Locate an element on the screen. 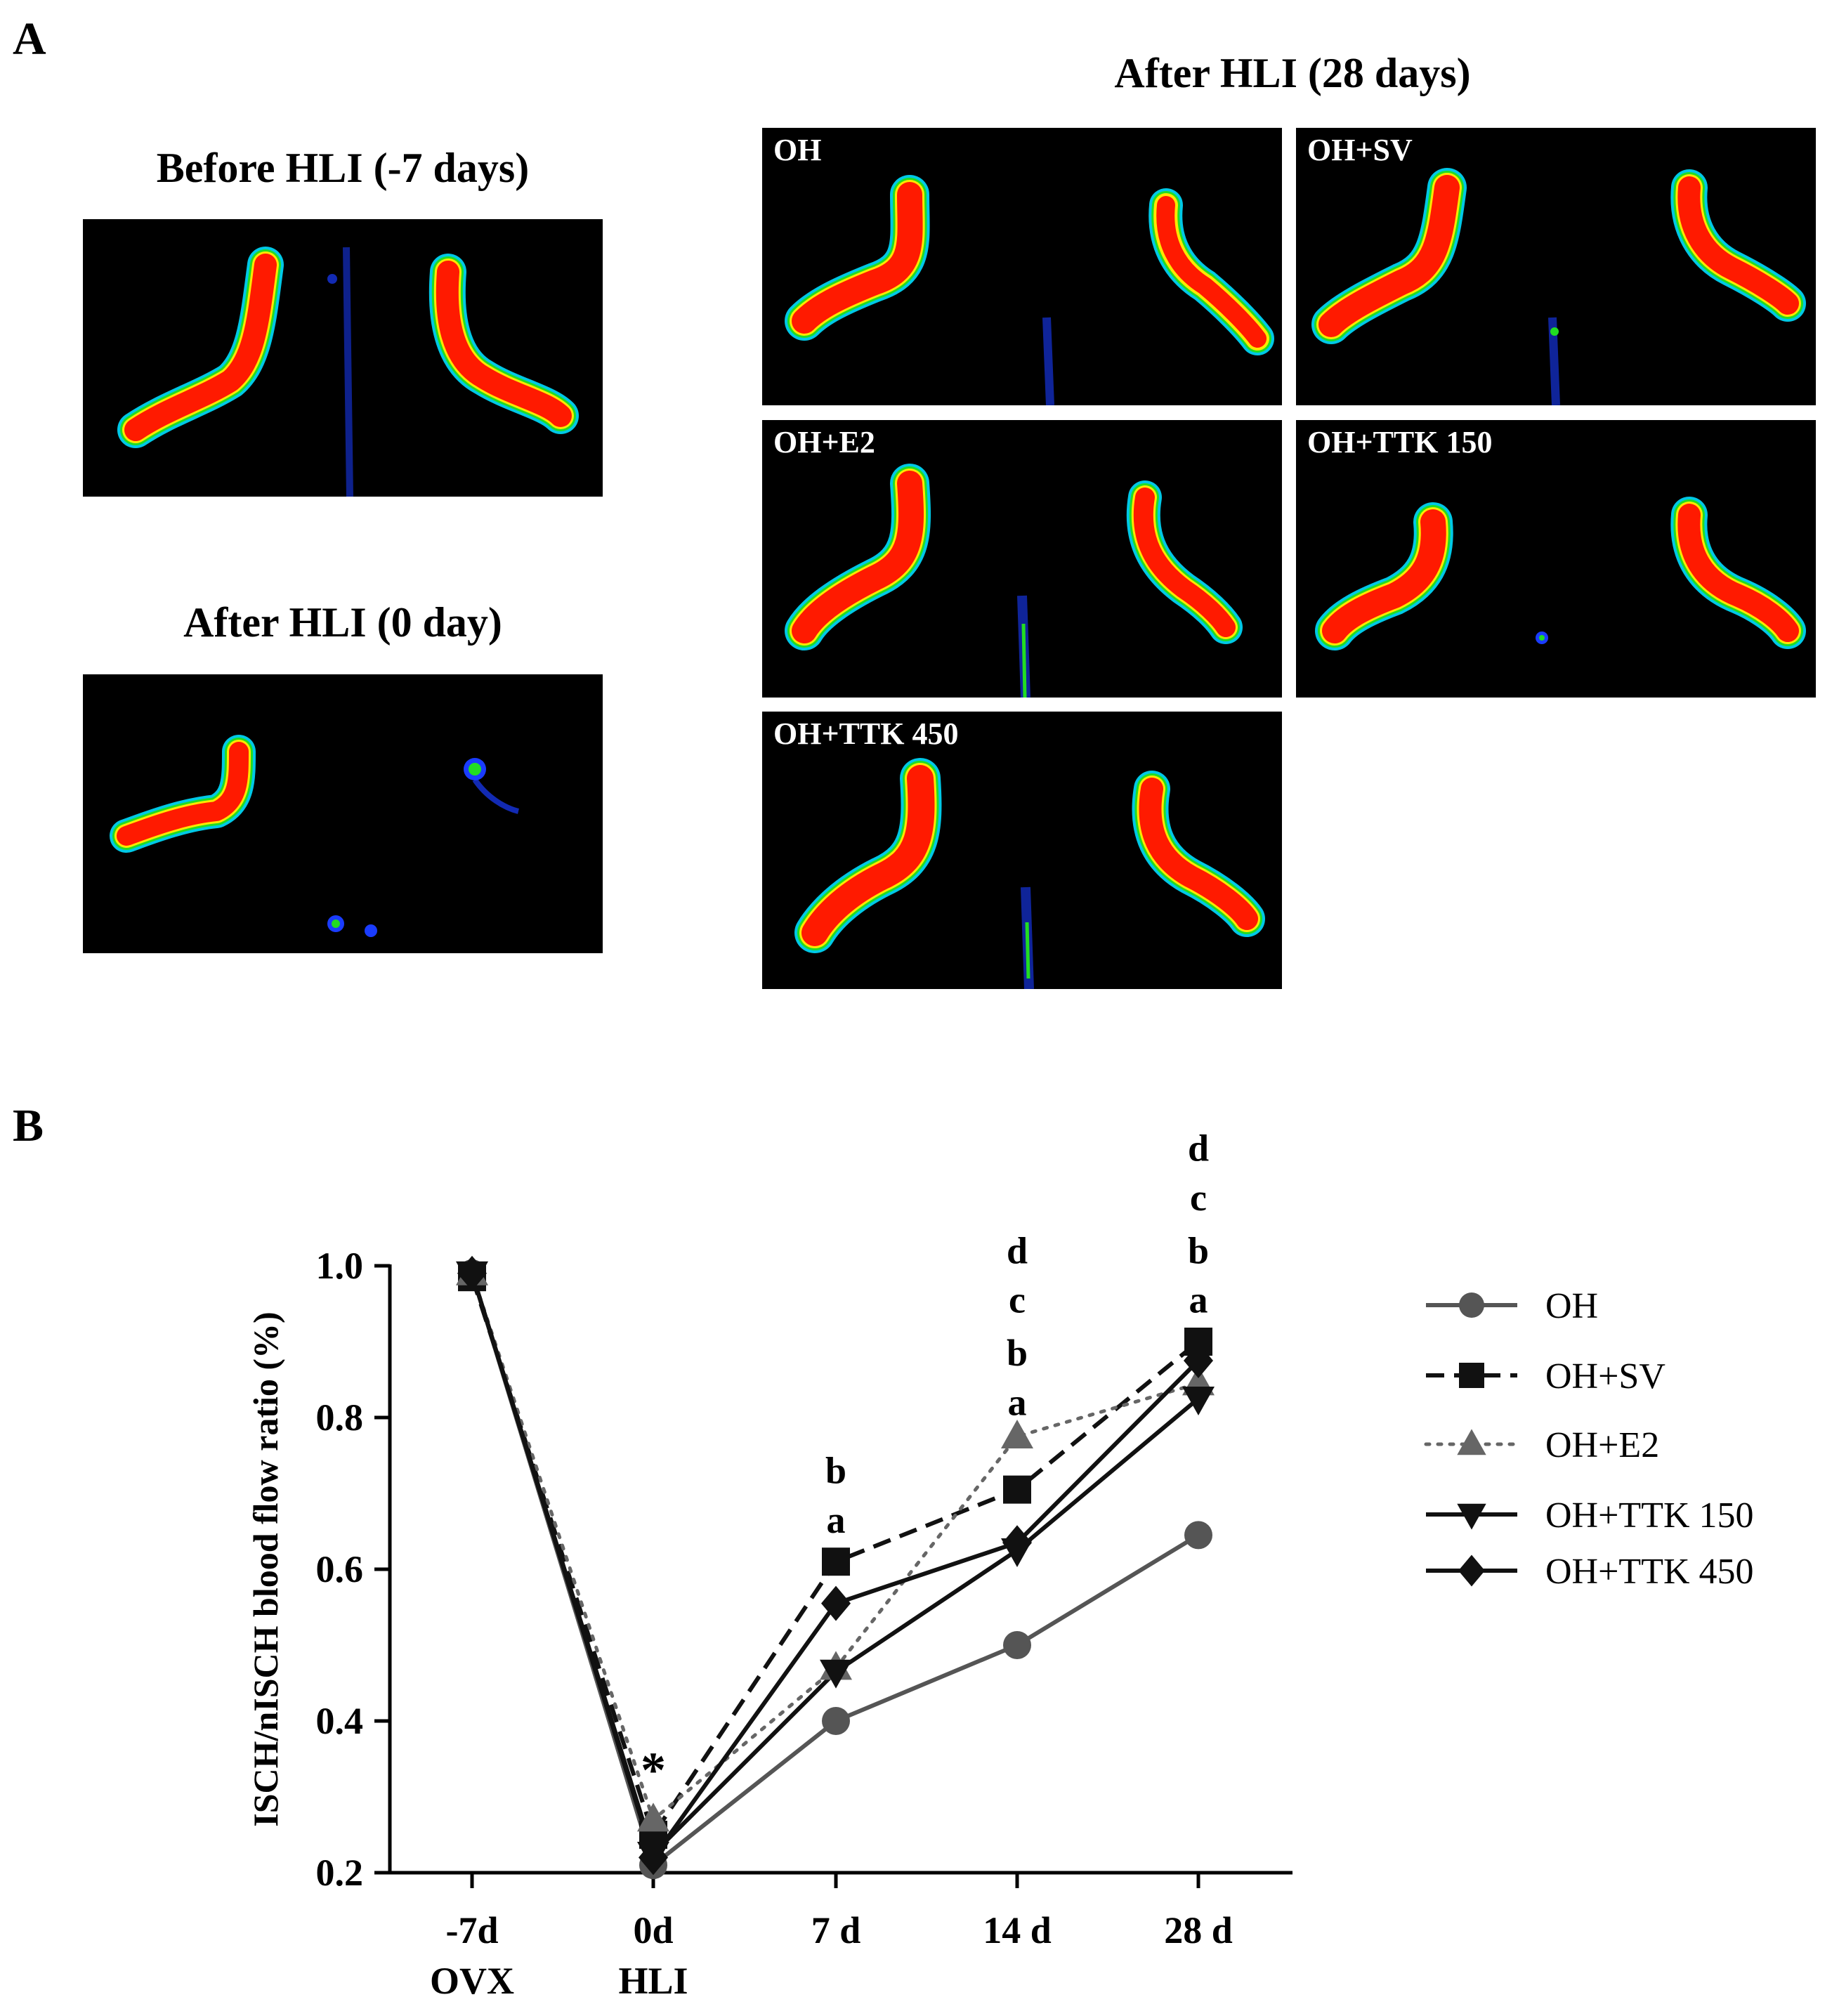  after-hli-0-title: After HLI (0 day) is located at coordinates (343, 622).